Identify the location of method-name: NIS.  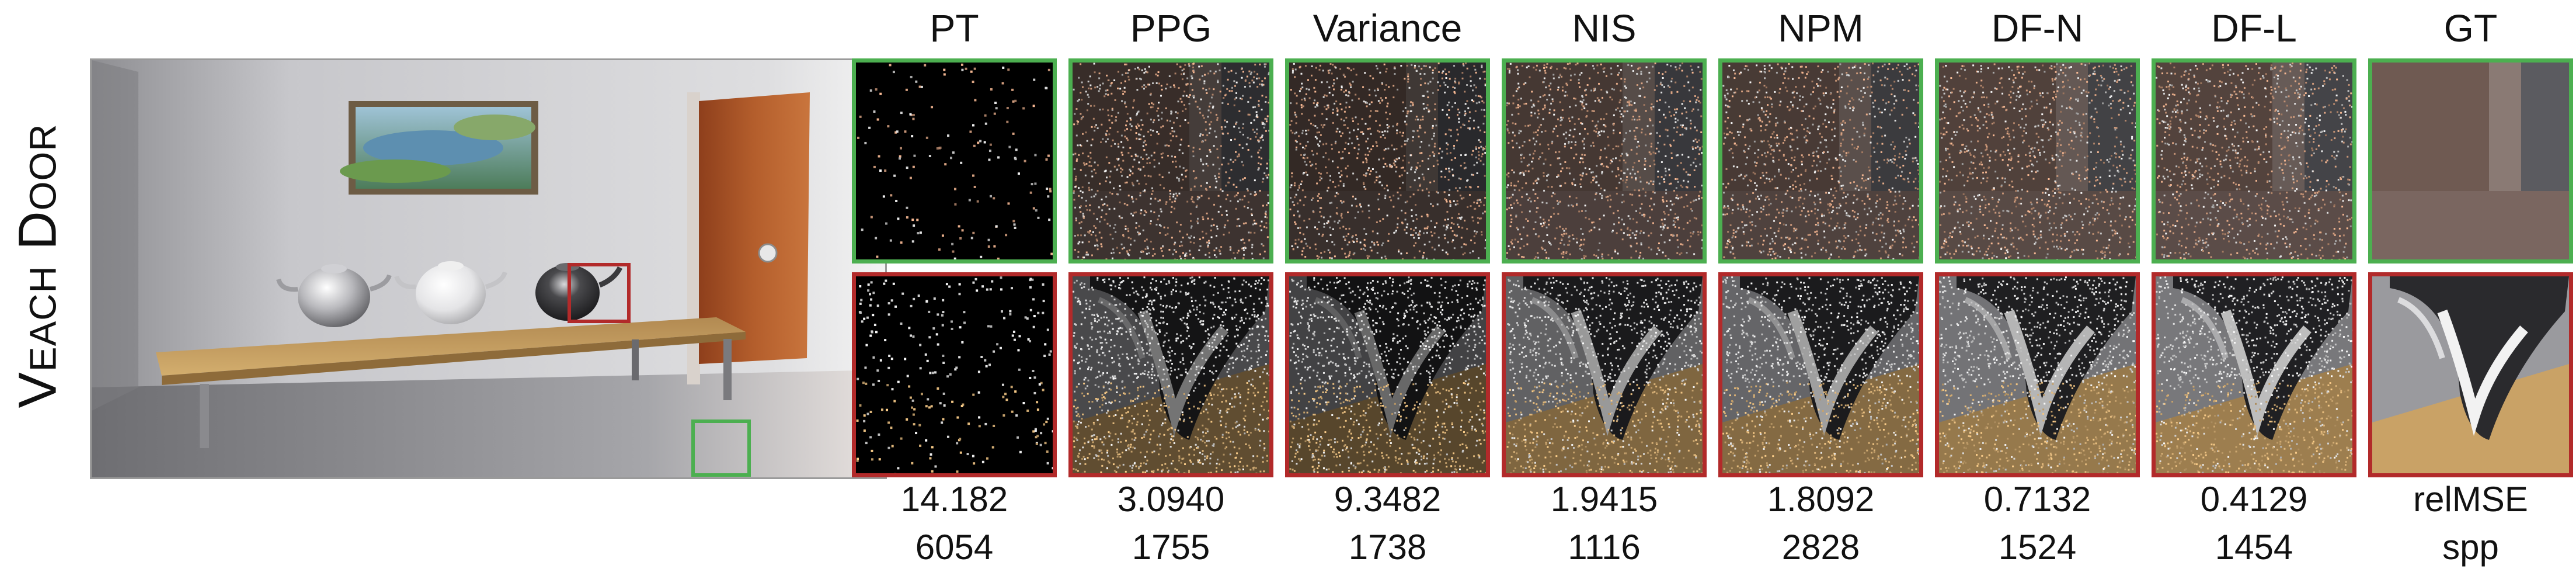
(1604, 28).